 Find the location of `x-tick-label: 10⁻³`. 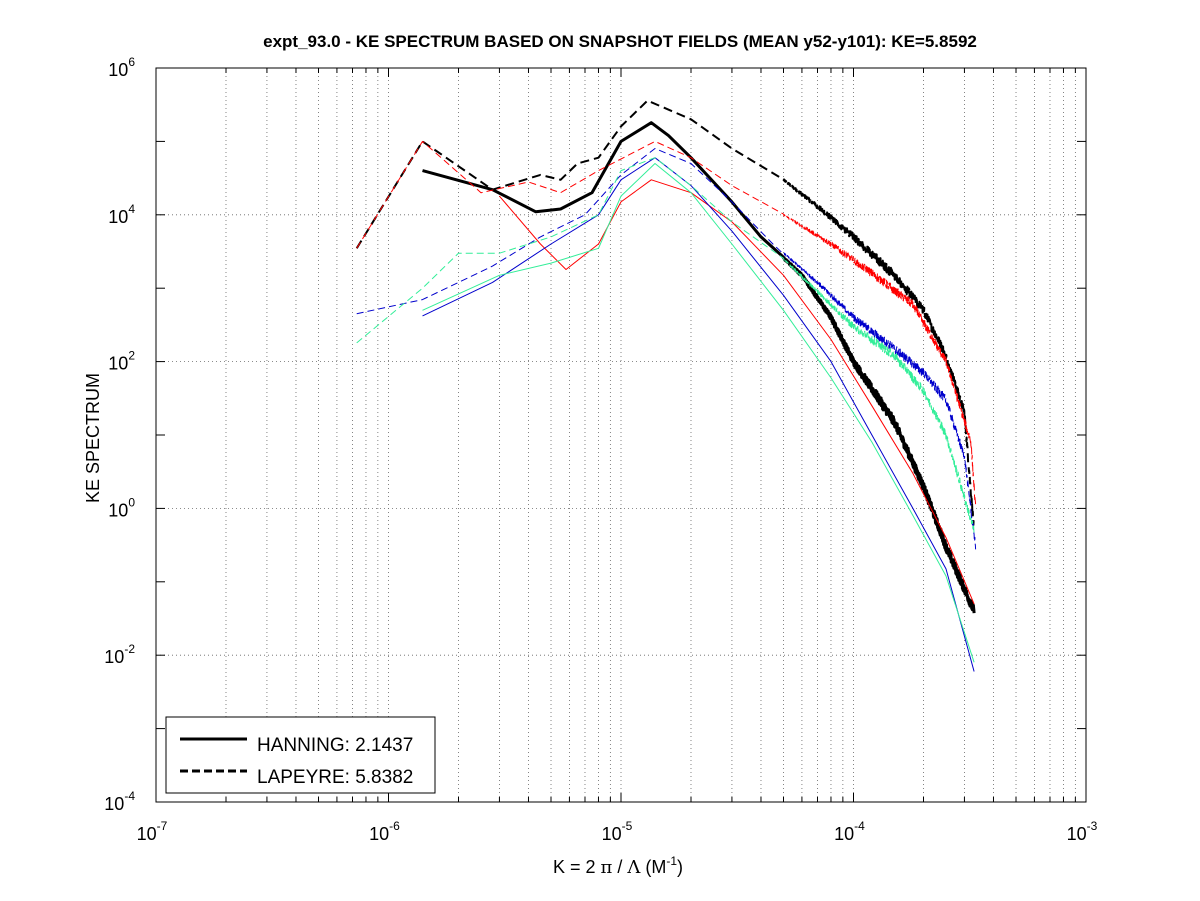

x-tick-label: 10⁻³ is located at coordinates (1082, 831).